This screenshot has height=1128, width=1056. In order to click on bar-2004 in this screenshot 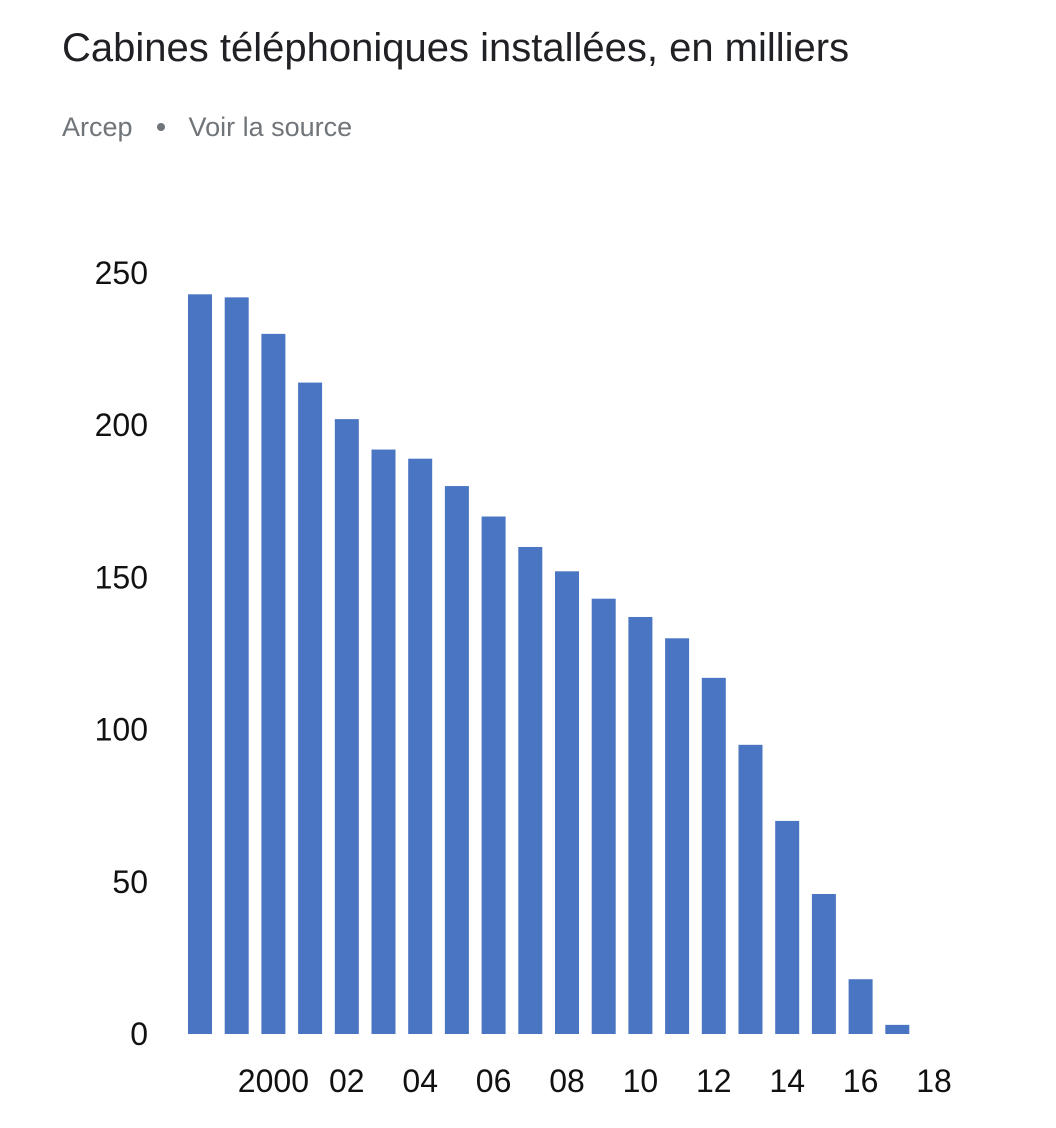, I will do `click(420, 746)`.